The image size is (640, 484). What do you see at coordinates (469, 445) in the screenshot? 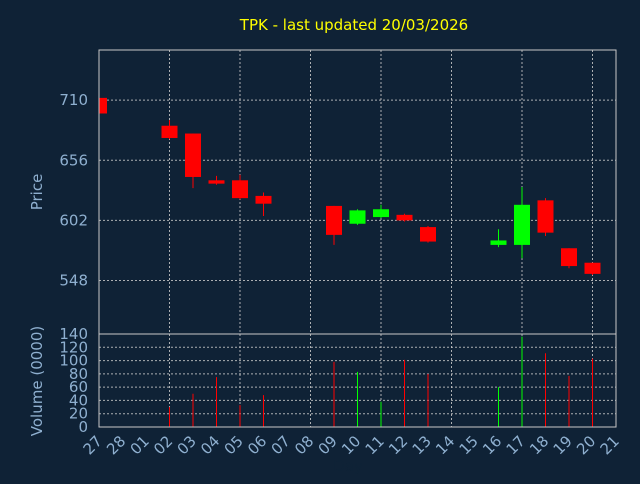
I see `day-tick-label: 15` at bounding box center [469, 445].